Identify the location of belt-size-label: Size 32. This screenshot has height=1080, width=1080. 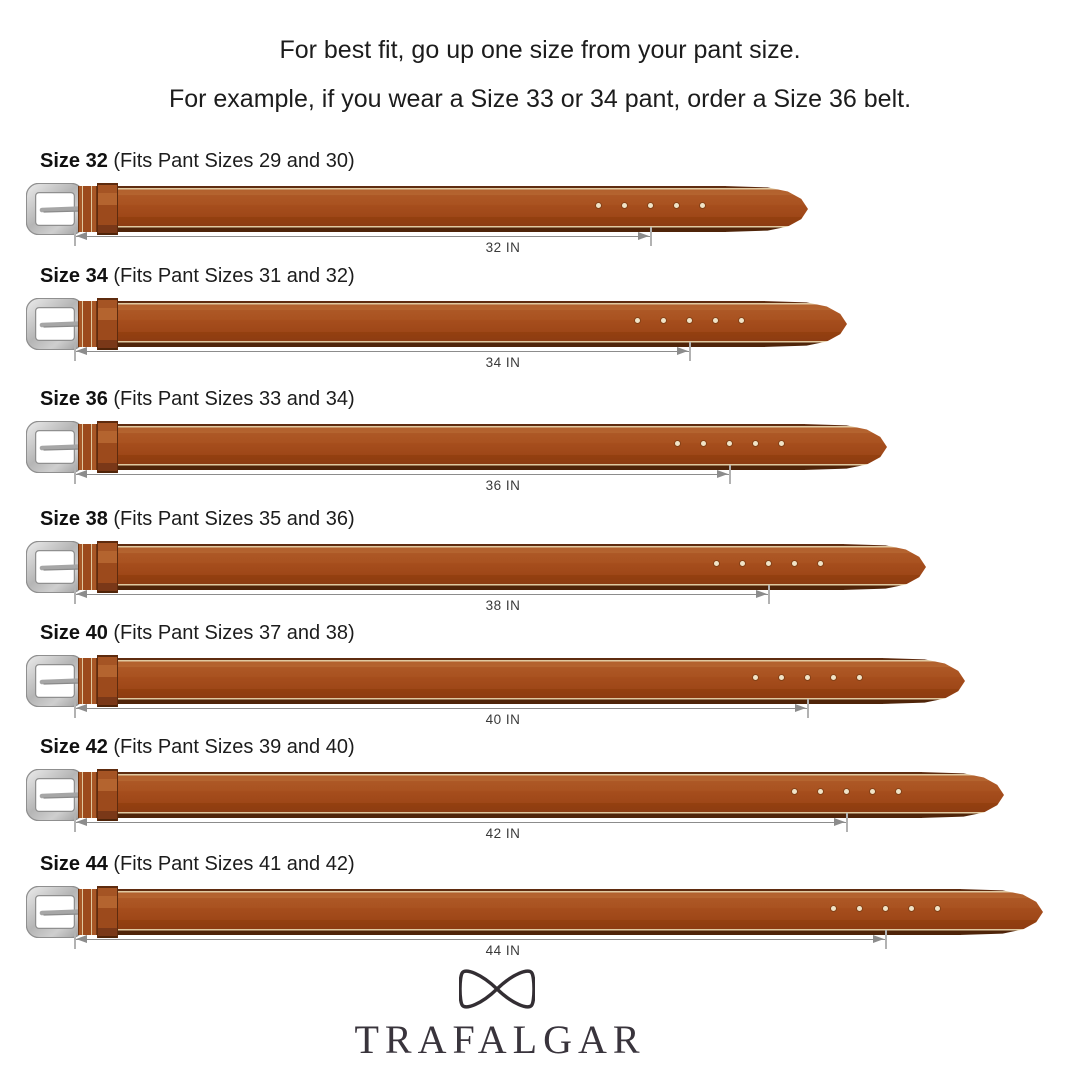
(74, 161).